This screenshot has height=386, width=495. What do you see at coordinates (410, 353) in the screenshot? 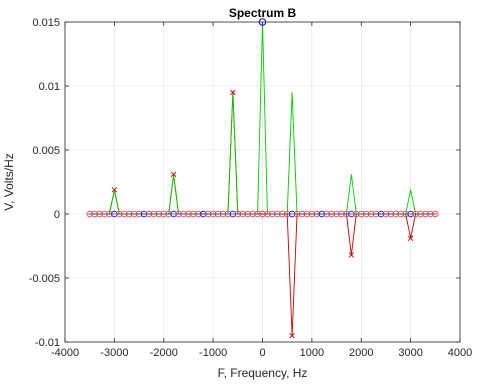
I see `x-tick-label: 3000` at bounding box center [410, 353].